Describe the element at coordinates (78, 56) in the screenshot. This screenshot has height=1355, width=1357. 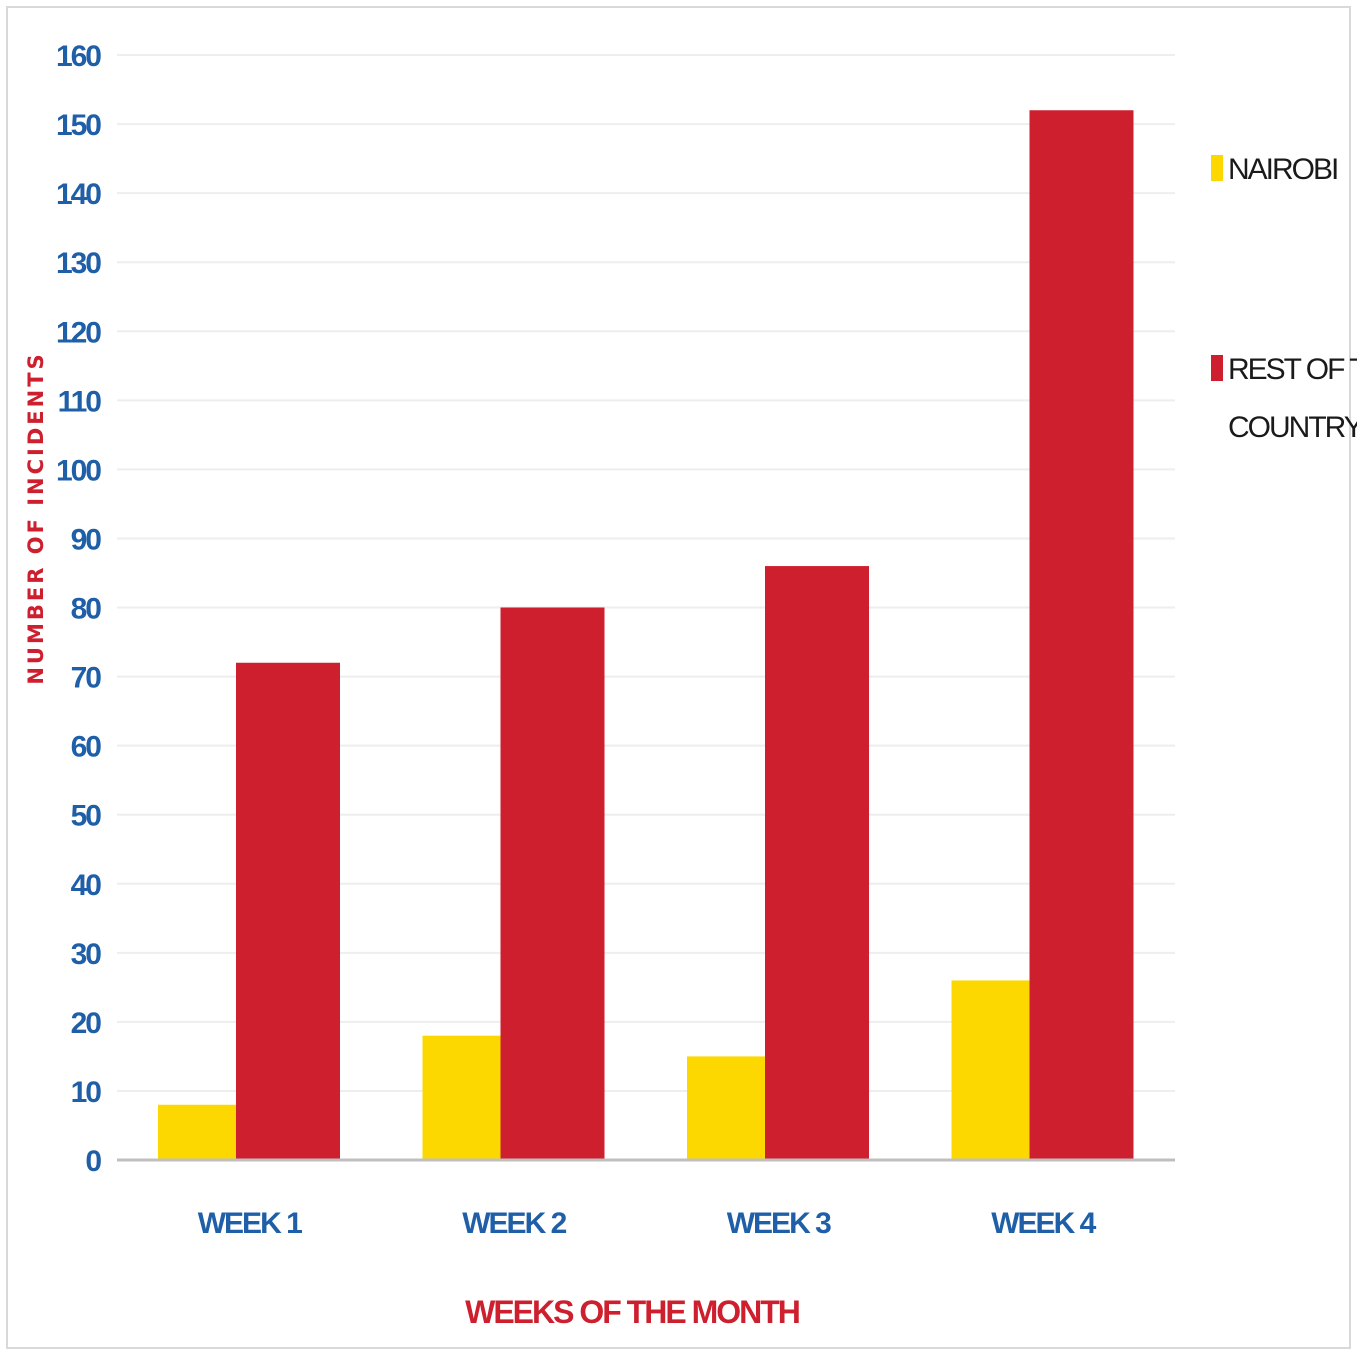
I see `y-tick-label: 160` at that location.